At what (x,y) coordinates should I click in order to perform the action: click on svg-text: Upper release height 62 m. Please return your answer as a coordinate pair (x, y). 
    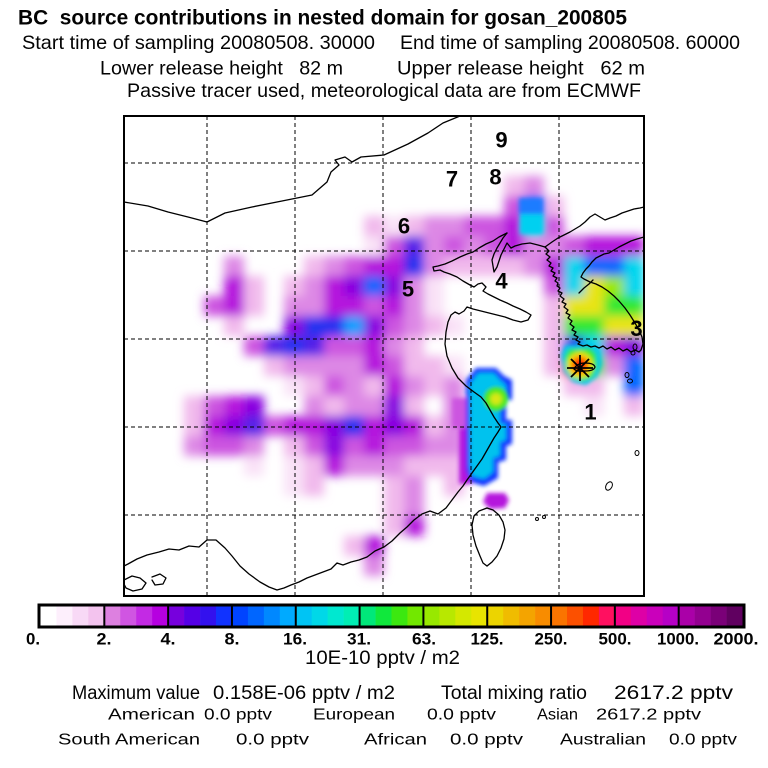
    Looking at the image, I should click on (521, 69).